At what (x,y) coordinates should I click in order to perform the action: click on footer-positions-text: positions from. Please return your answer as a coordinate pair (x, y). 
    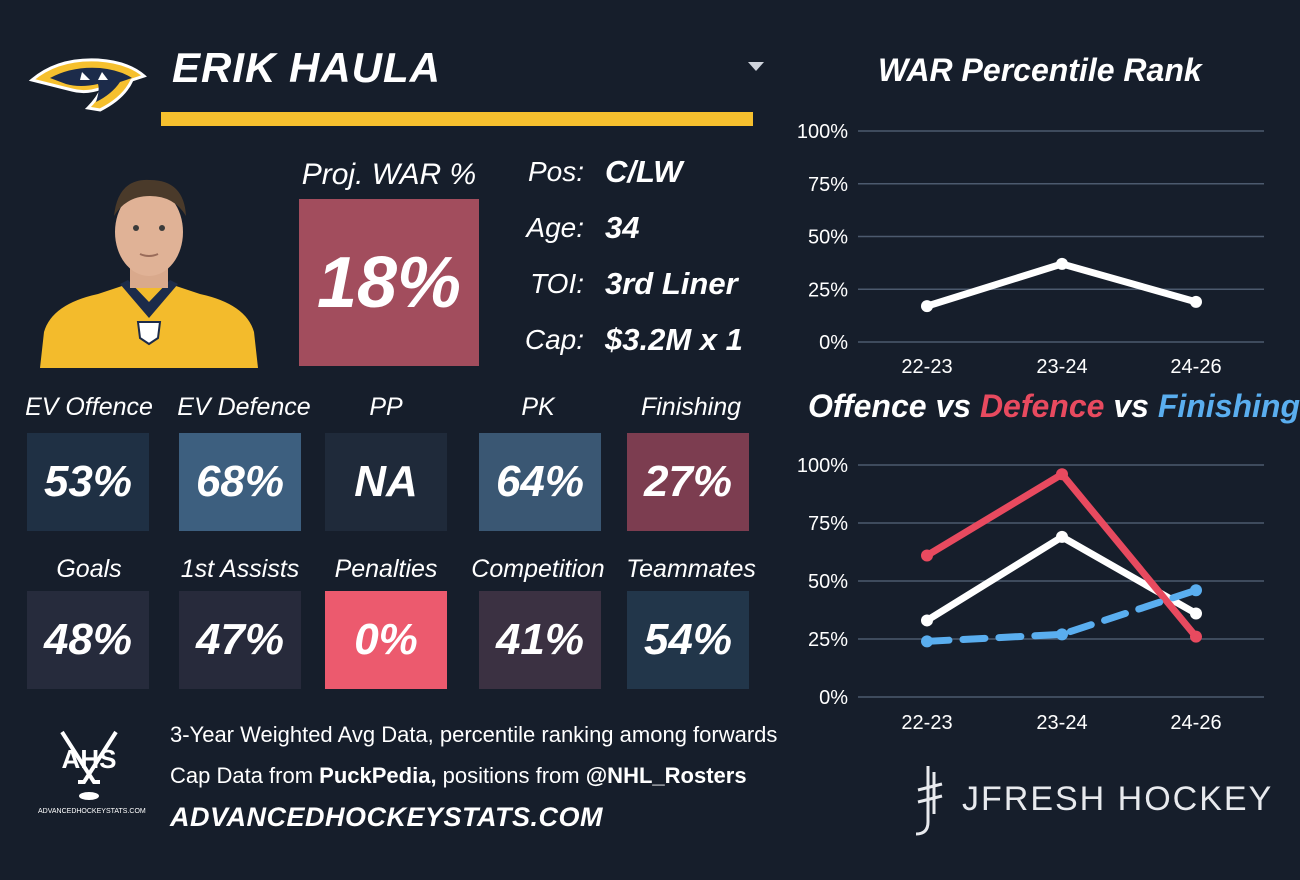
    Looking at the image, I should click on (511, 775).